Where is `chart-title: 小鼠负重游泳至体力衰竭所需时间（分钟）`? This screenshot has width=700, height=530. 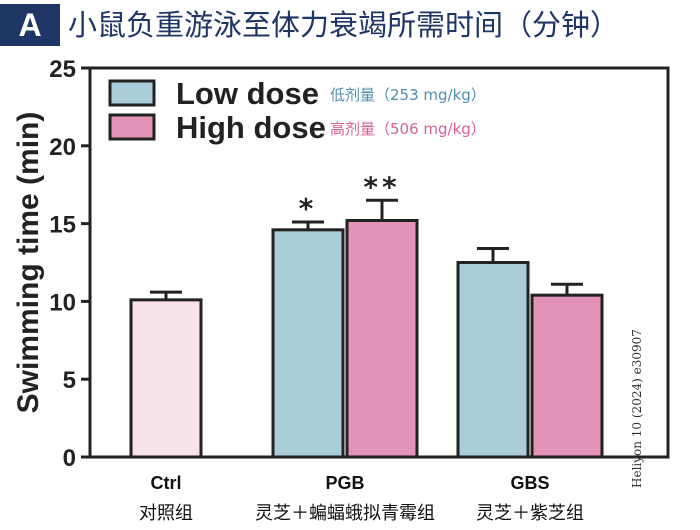
chart-title: 小鼠负重游泳至体力衰竭所需时间（分钟） is located at coordinates (344, 25).